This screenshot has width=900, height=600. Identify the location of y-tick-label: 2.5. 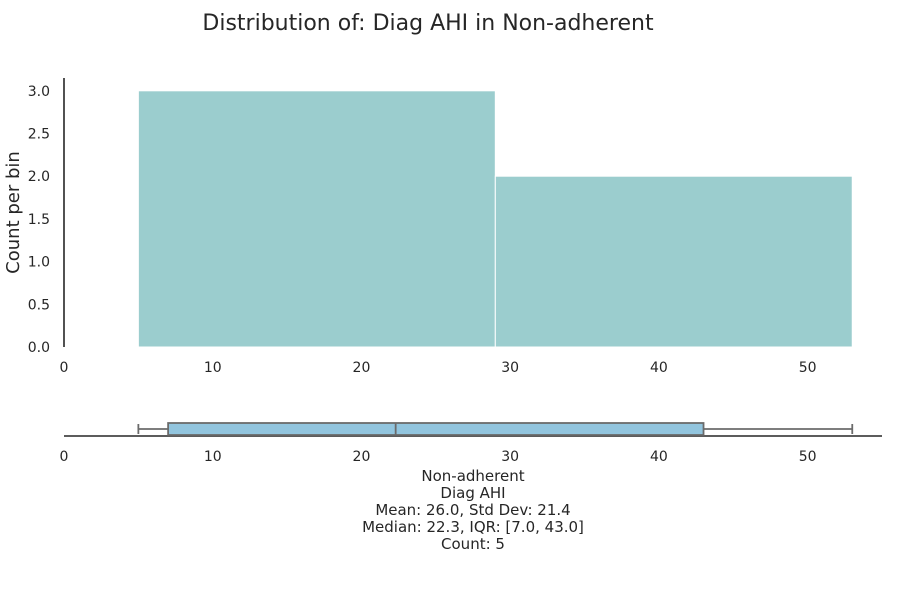
(39, 135).